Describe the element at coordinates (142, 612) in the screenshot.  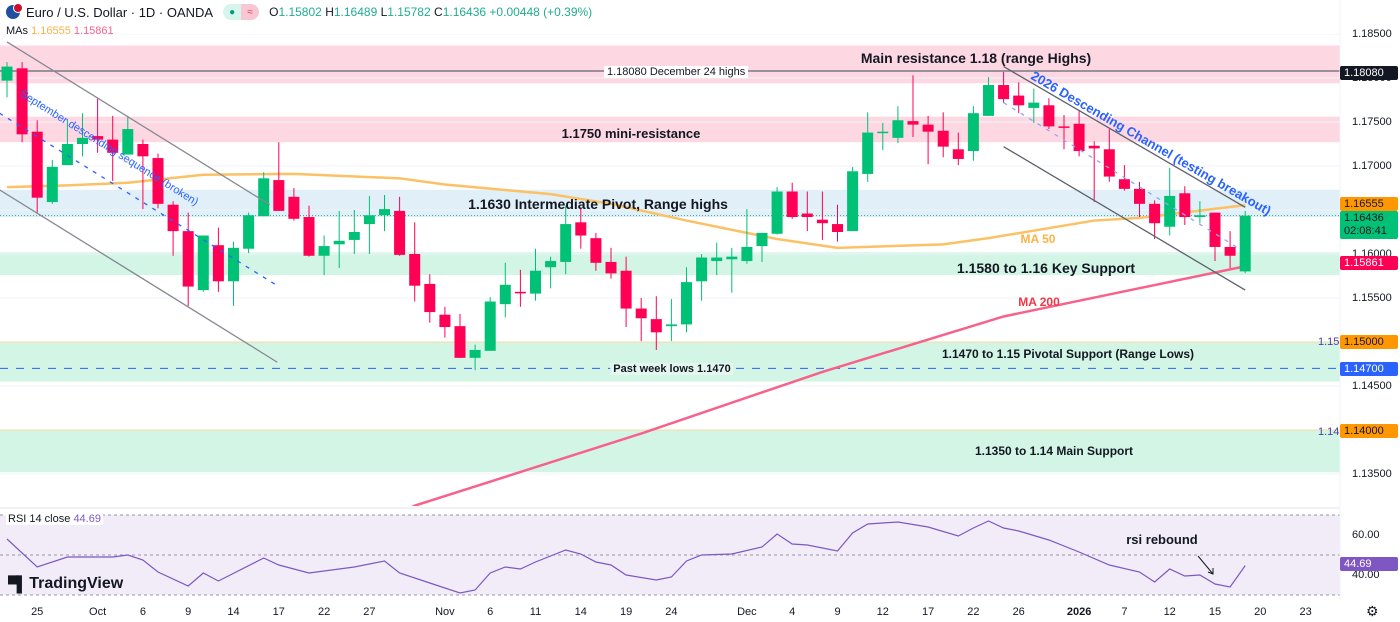
I see `date-tick-label: 6` at that location.